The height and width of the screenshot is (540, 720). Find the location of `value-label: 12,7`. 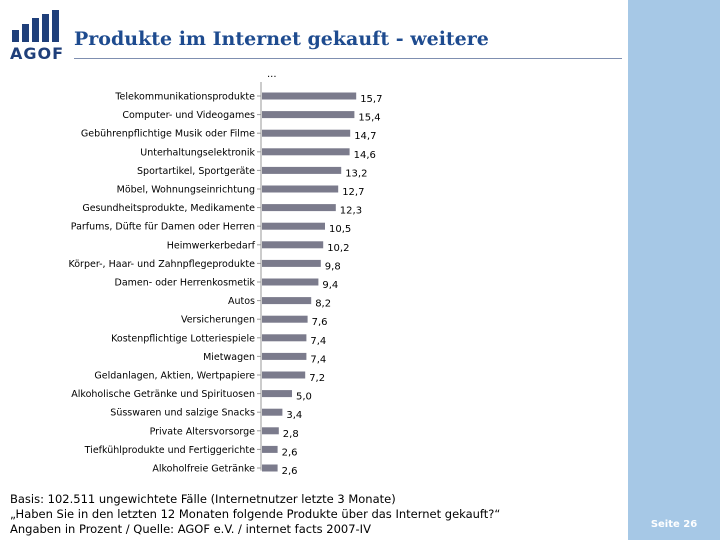

value-label: 12,7 is located at coordinates (353, 192).